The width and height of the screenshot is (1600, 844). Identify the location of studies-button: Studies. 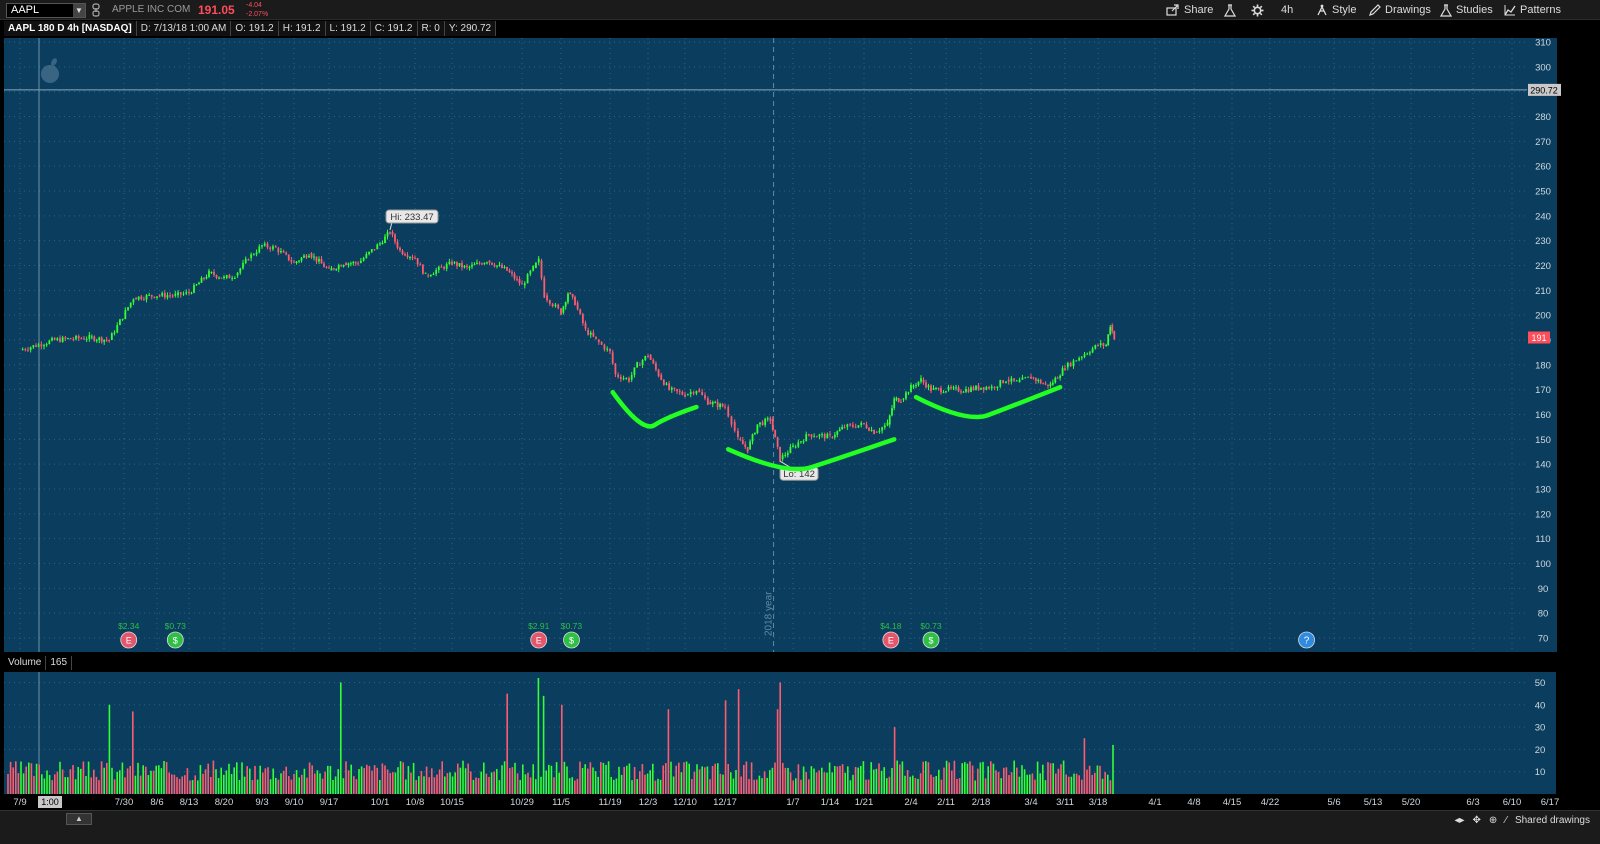
(1466, 10).